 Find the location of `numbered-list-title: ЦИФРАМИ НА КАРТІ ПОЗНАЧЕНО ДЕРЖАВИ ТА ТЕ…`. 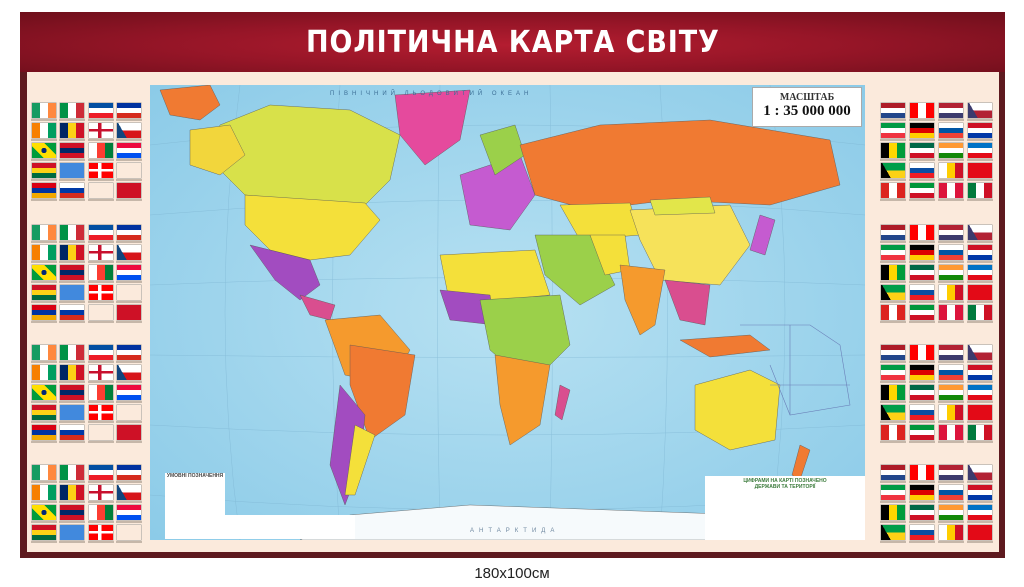

numbered-list-title: ЦИФРАМИ НА КАРТІ ПОЗНАЧЕНО ДЕРЖАВИ ТА ТЕ… is located at coordinates (785, 484).